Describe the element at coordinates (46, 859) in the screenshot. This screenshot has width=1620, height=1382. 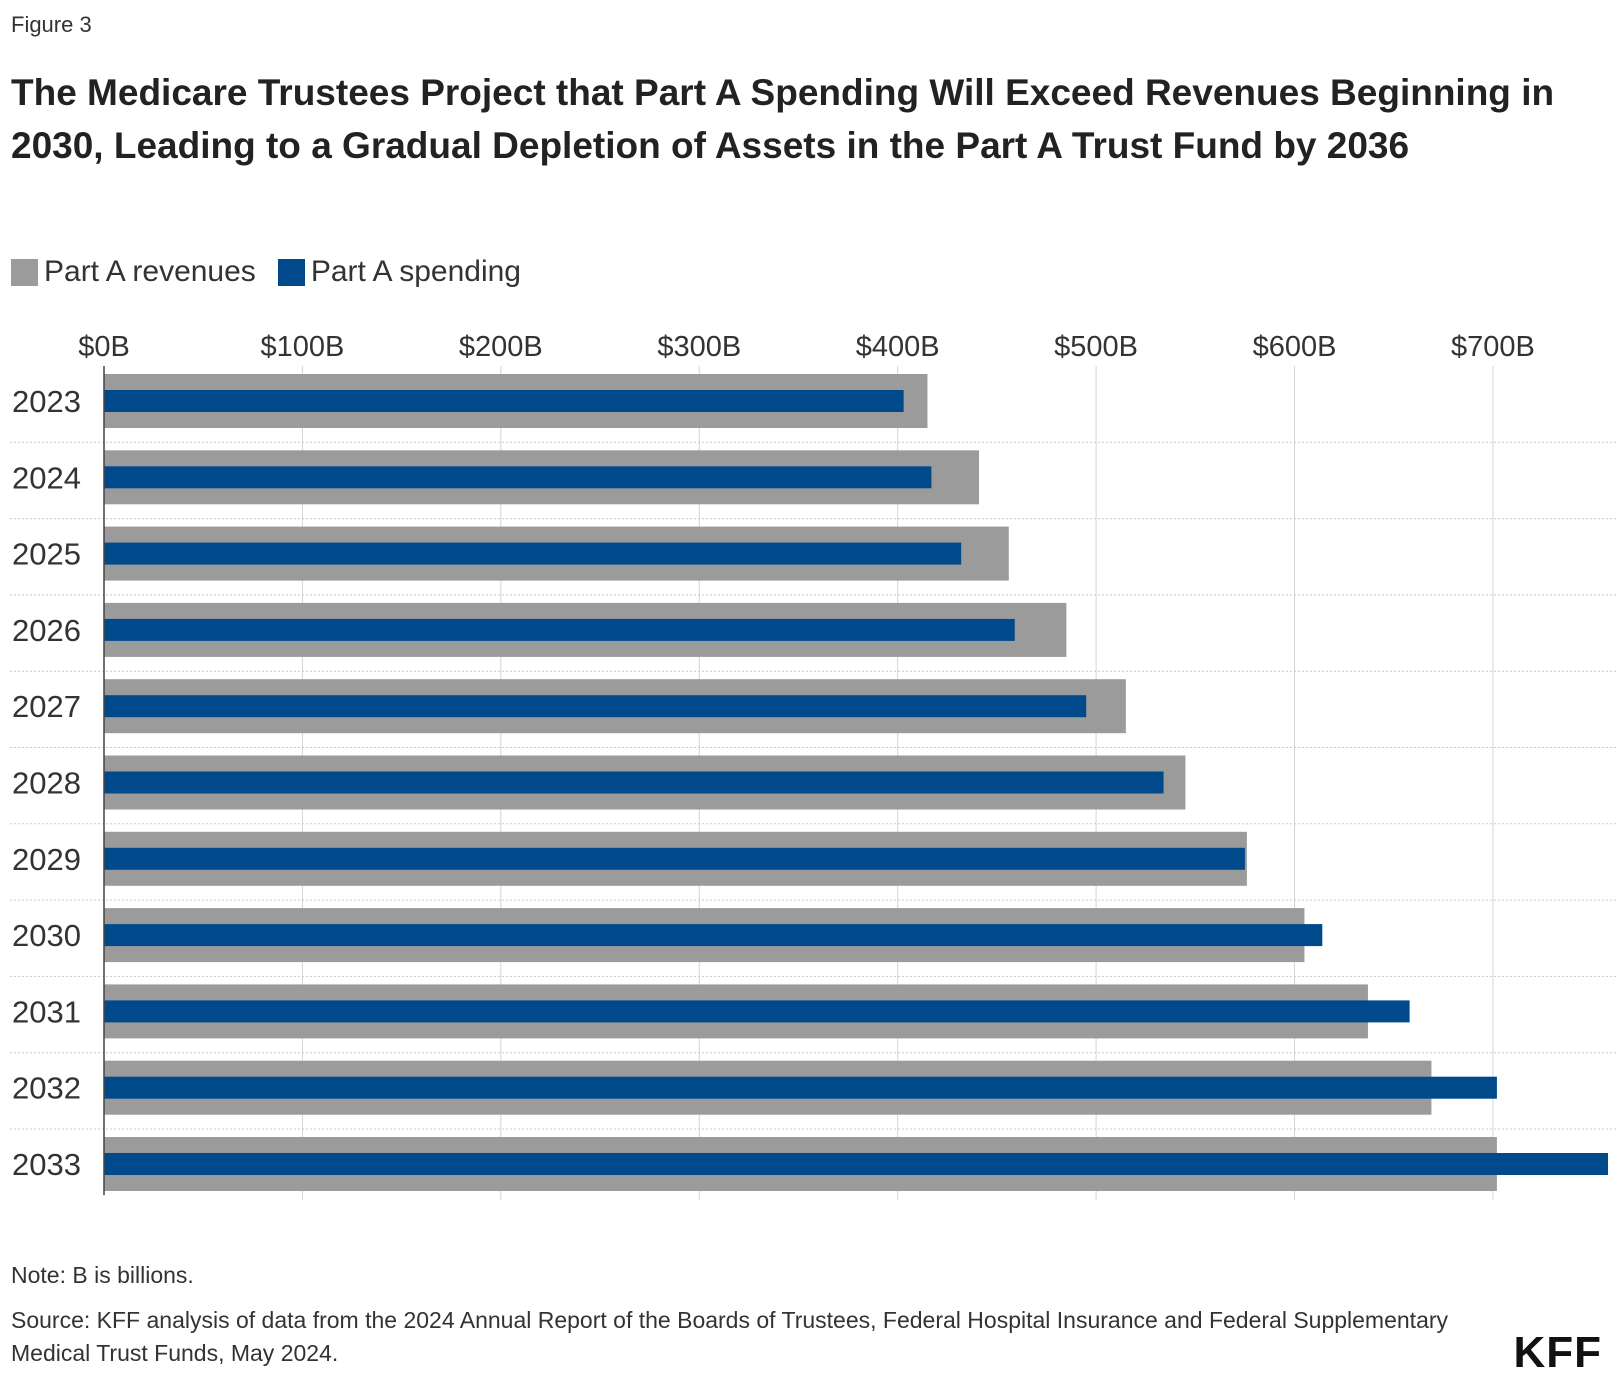
I see `y-tick-label: 2029` at that location.